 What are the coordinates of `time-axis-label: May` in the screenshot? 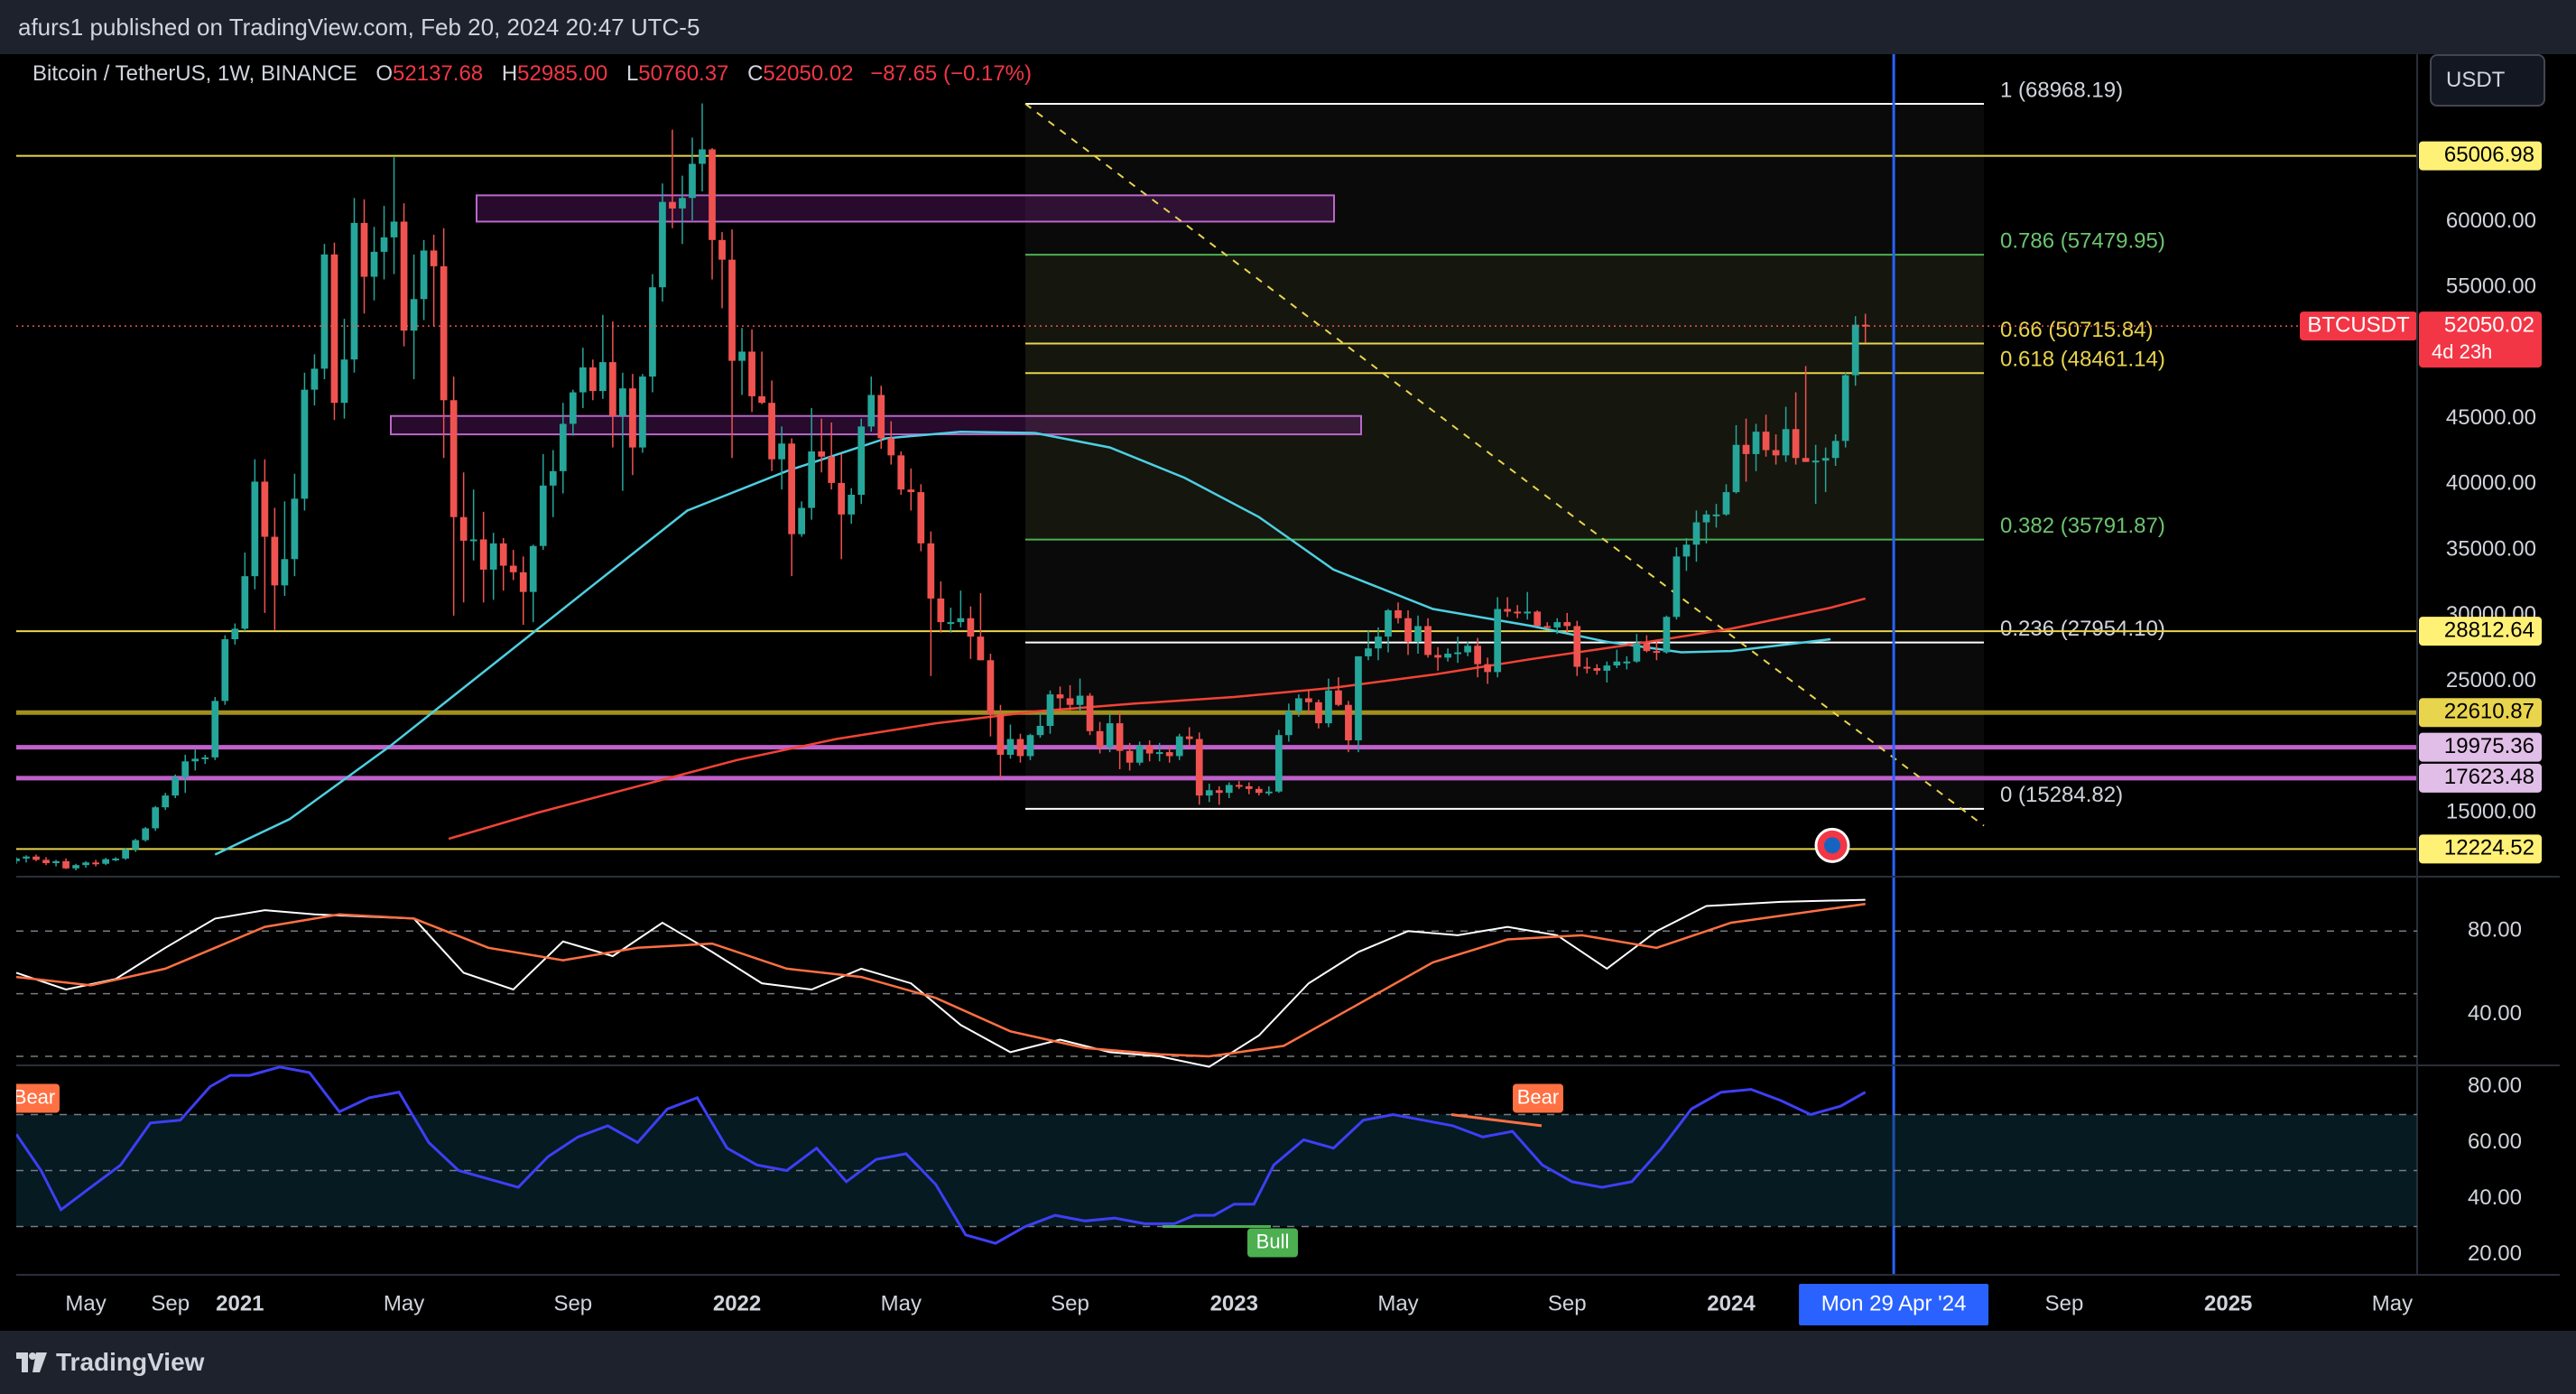 It's located at (85, 1303).